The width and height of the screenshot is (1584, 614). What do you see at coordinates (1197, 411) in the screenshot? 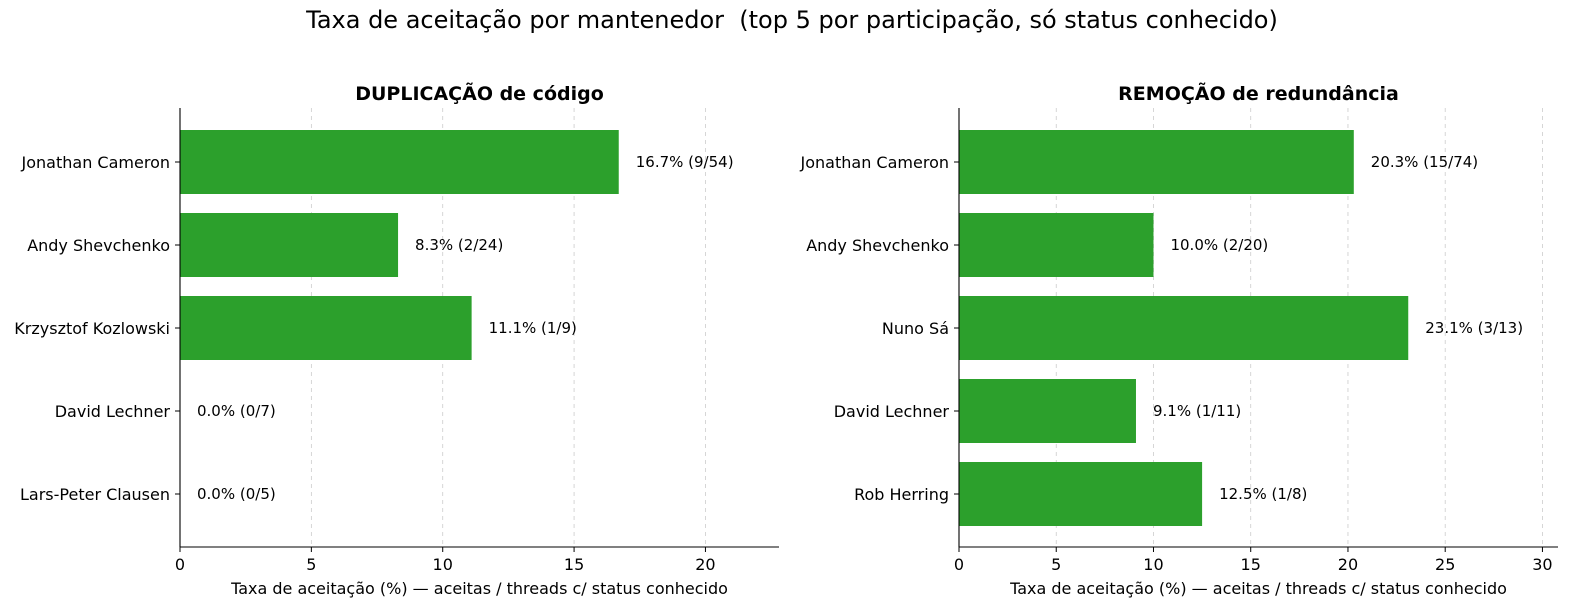
I see `data-label: 9.1% (1/11)` at bounding box center [1197, 411].